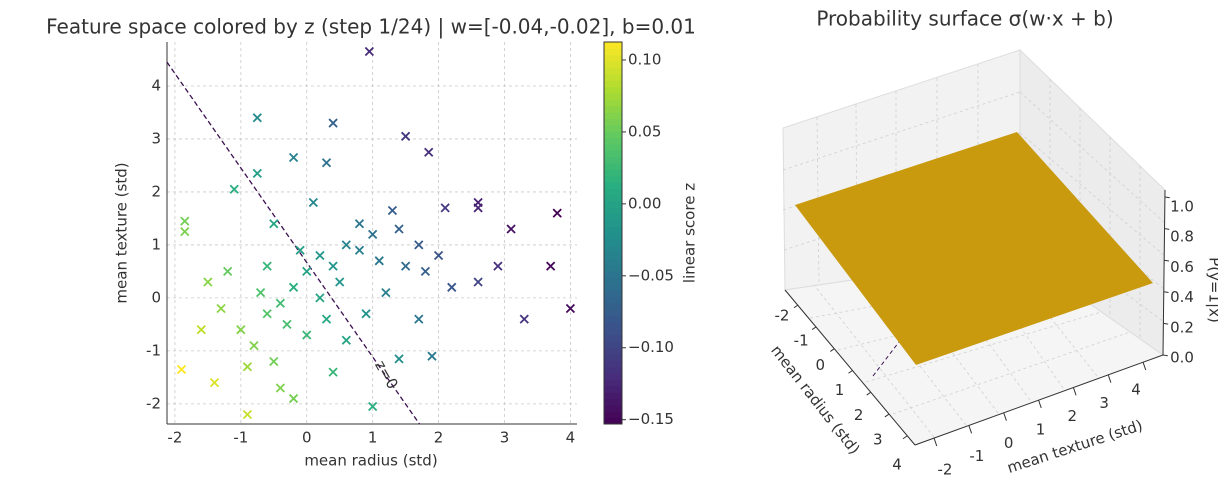  What do you see at coordinates (153, 350) in the screenshot?
I see `y-tick-label: -1` at bounding box center [153, 350].